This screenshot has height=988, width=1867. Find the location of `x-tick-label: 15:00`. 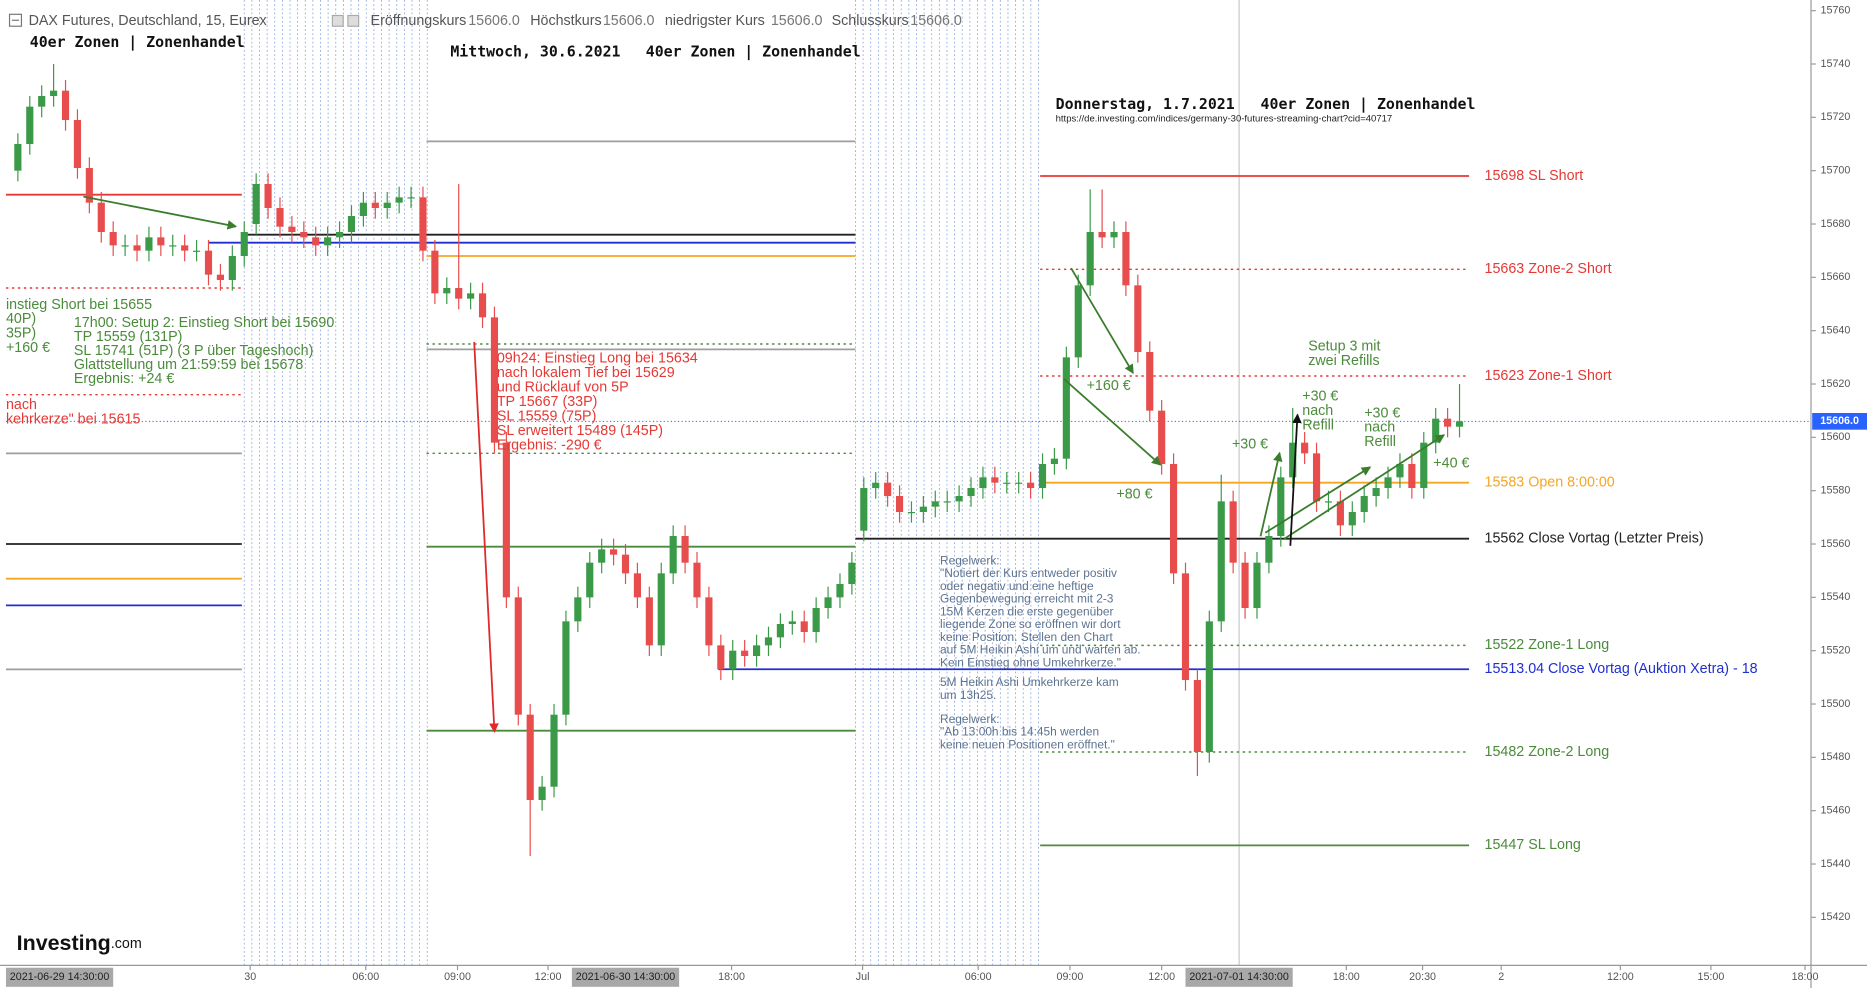

x-tick-label: 15:00 is located at coordinates (1711, 977).